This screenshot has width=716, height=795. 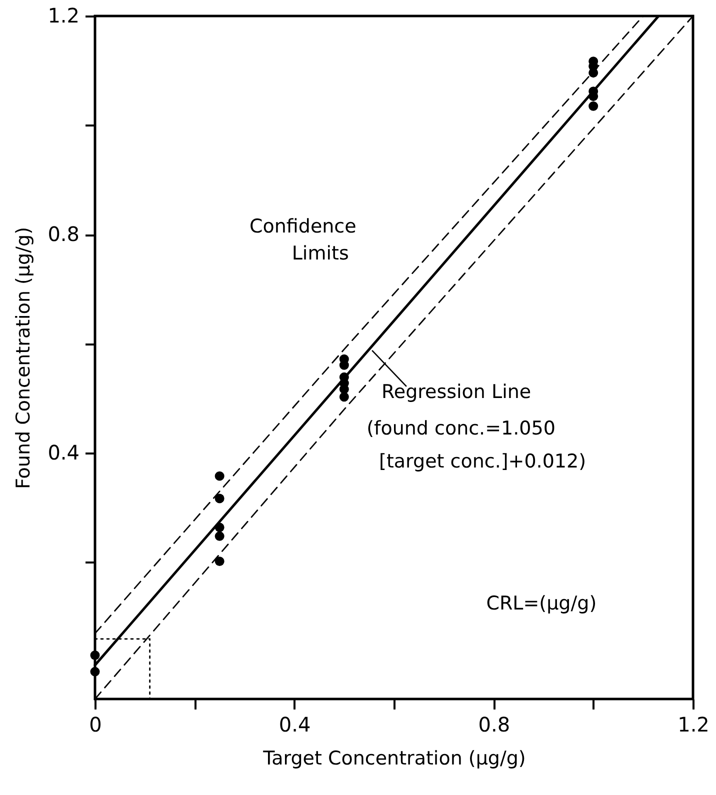 What do you see at coordinates (694, 724) in the screenshot?
I see `x-tick-label: 1.2` at bounding box center [694, 724].